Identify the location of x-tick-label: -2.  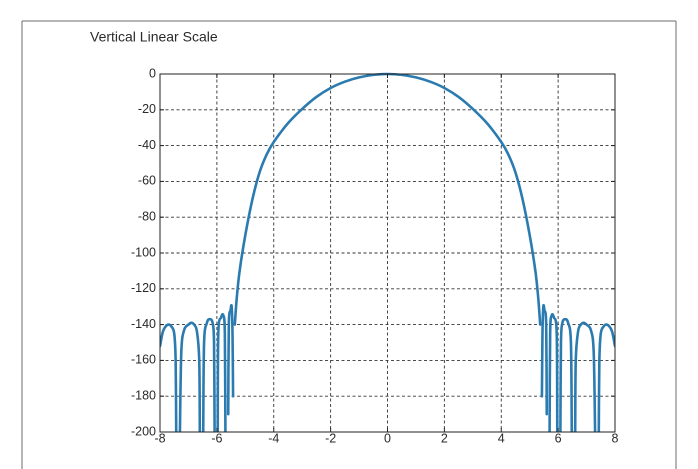
(330, 438).